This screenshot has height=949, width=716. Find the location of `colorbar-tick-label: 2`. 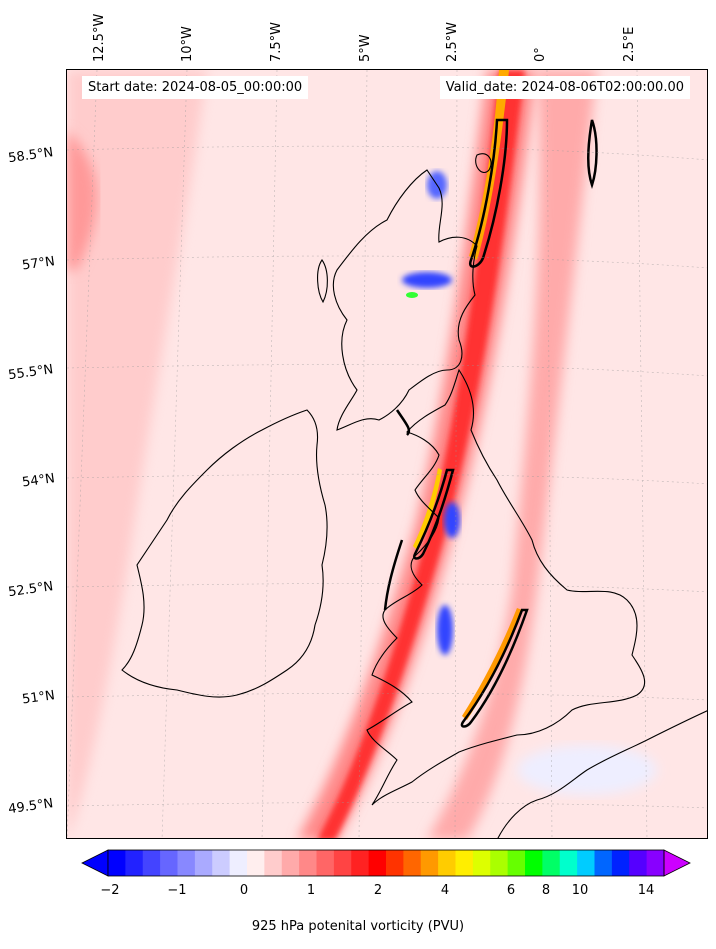

colorbar-tick-label: 2 is located at coordinates (378, 890).